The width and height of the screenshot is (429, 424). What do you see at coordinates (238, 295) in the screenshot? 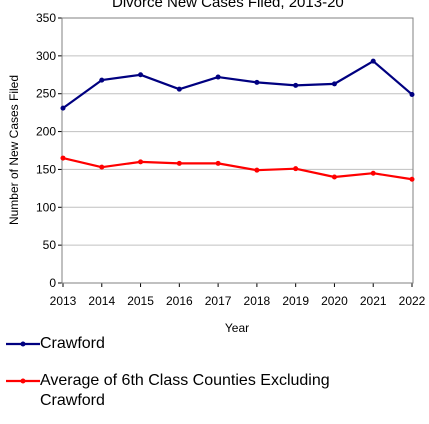
I see `x-axis-ticks: 2013 2014 2015 2016 2017 2018 2019 2020 2021 2022` at bounding box center [238, 295].